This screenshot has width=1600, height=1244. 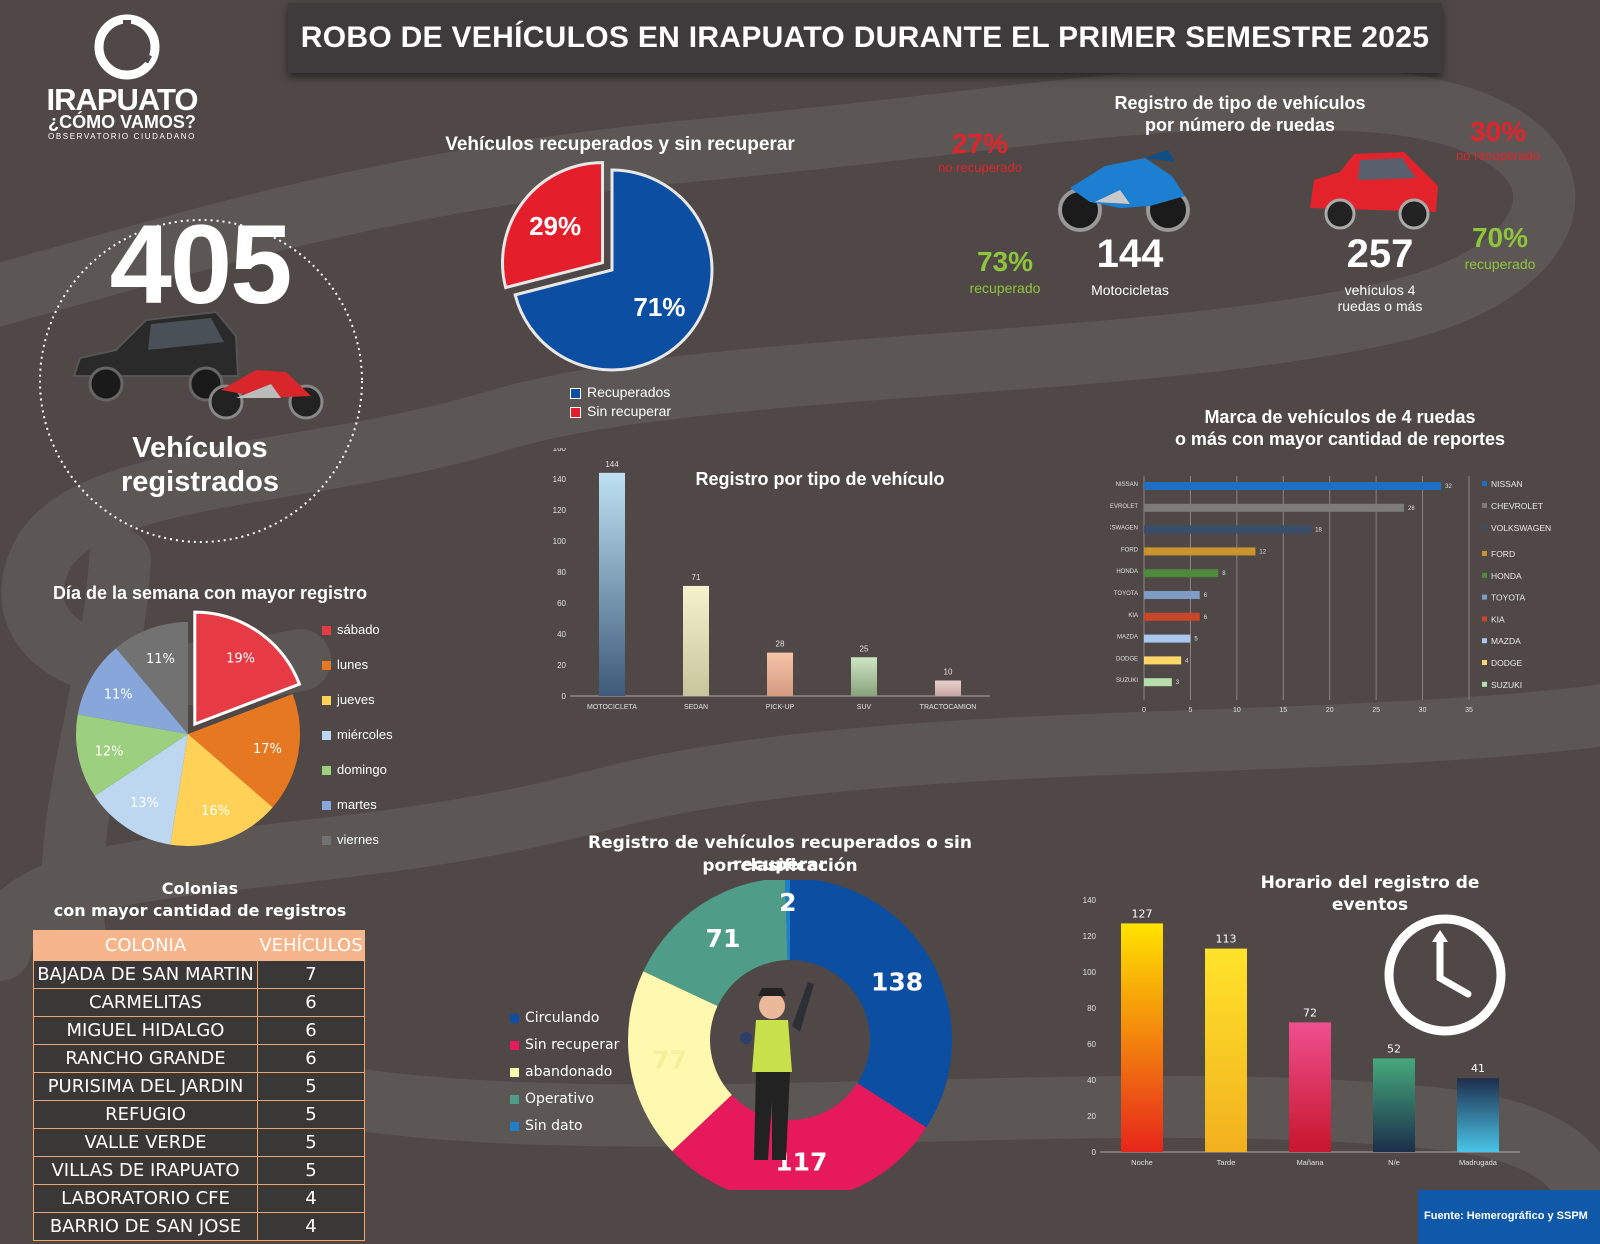 What do you see at coordinates (1274, 507) in the screenshot?
I see `bar-chevrolet` at bounding box center [1274, 507].